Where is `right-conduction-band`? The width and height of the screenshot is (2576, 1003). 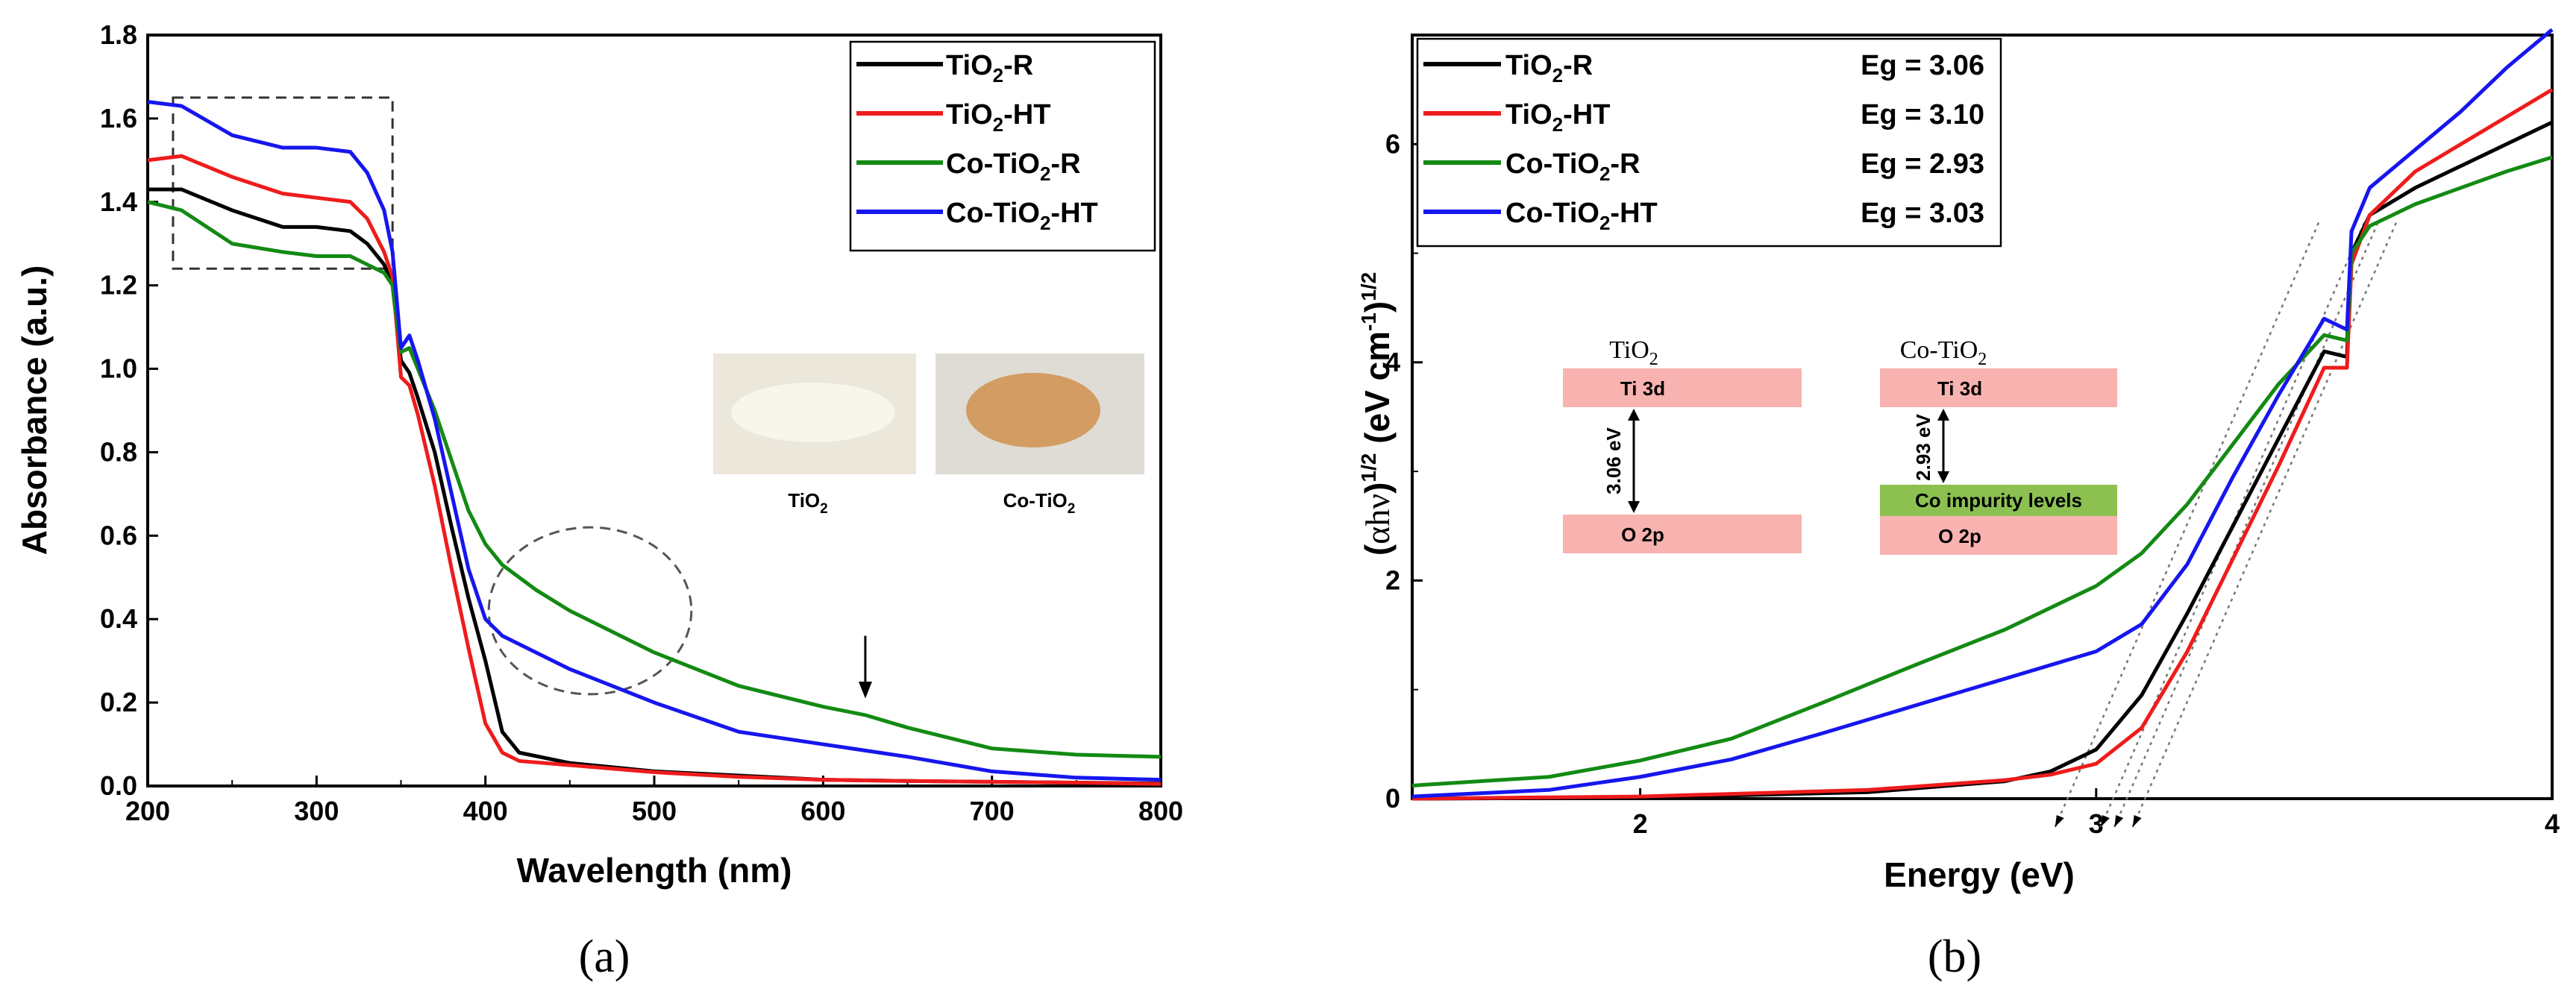 right-conduction-band is located at coordinates (1998, 387).